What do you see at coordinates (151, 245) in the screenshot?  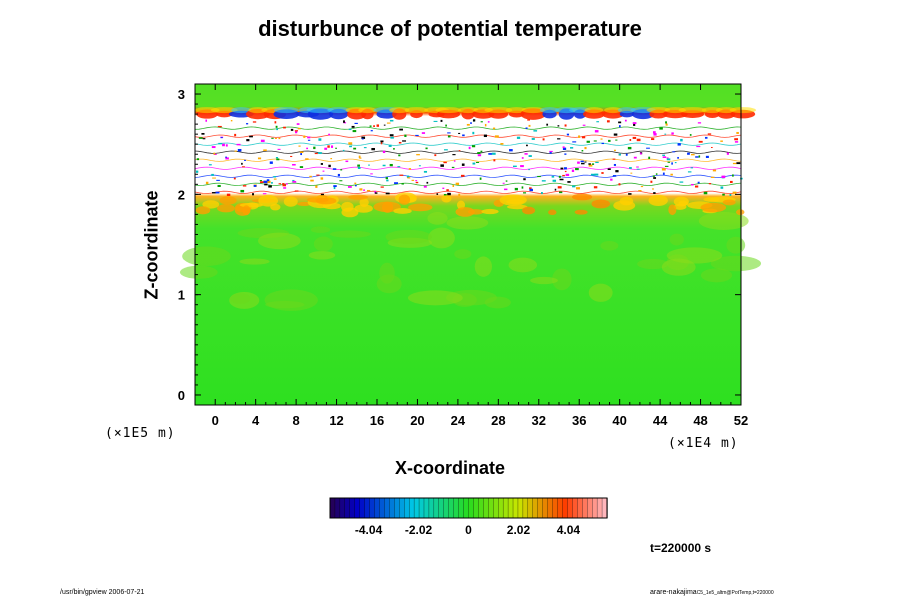 I see `y-axis-label: Z-coordinate` at bounding box center [151, 245].